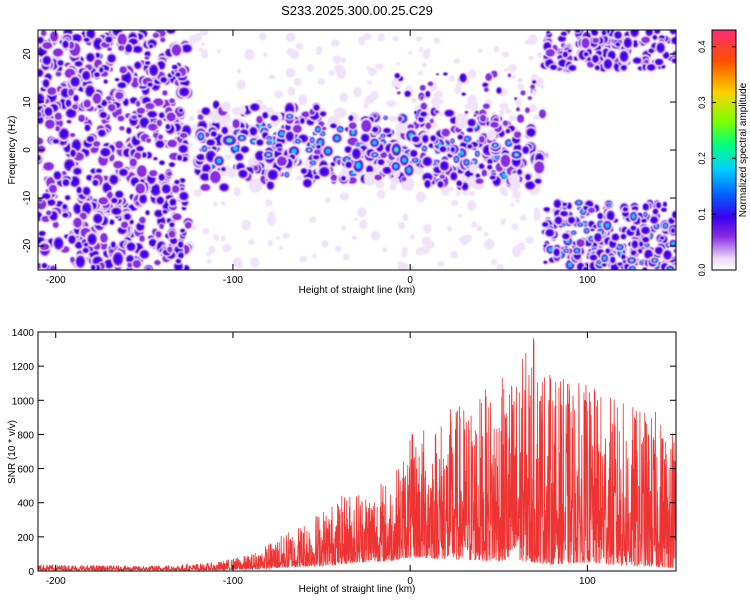 Image resolution: width=750 pixels, height=600 pixels. I want to click on colorbar-label: Normalized spectral amplitude, so click(743, 149).